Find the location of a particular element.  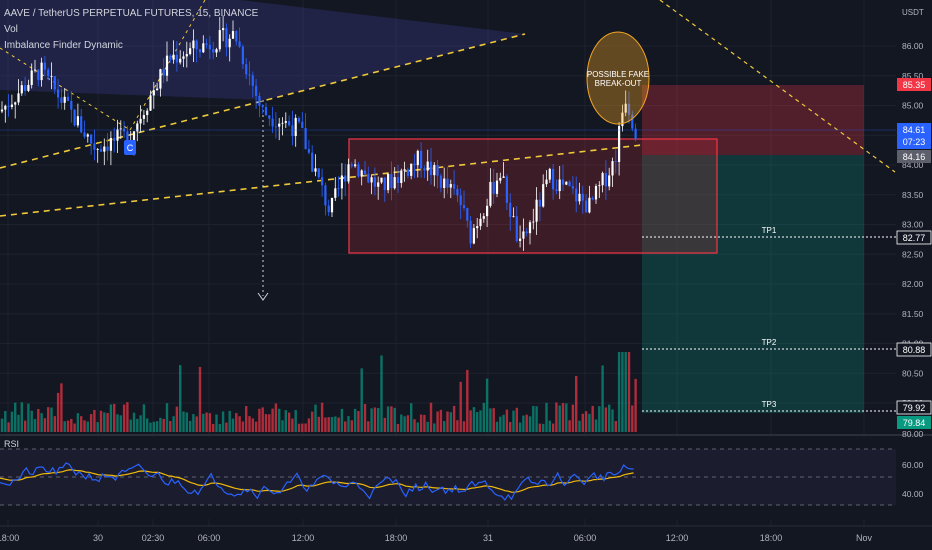

fake-breakout-ellipse is located at coordinates (618, 78).